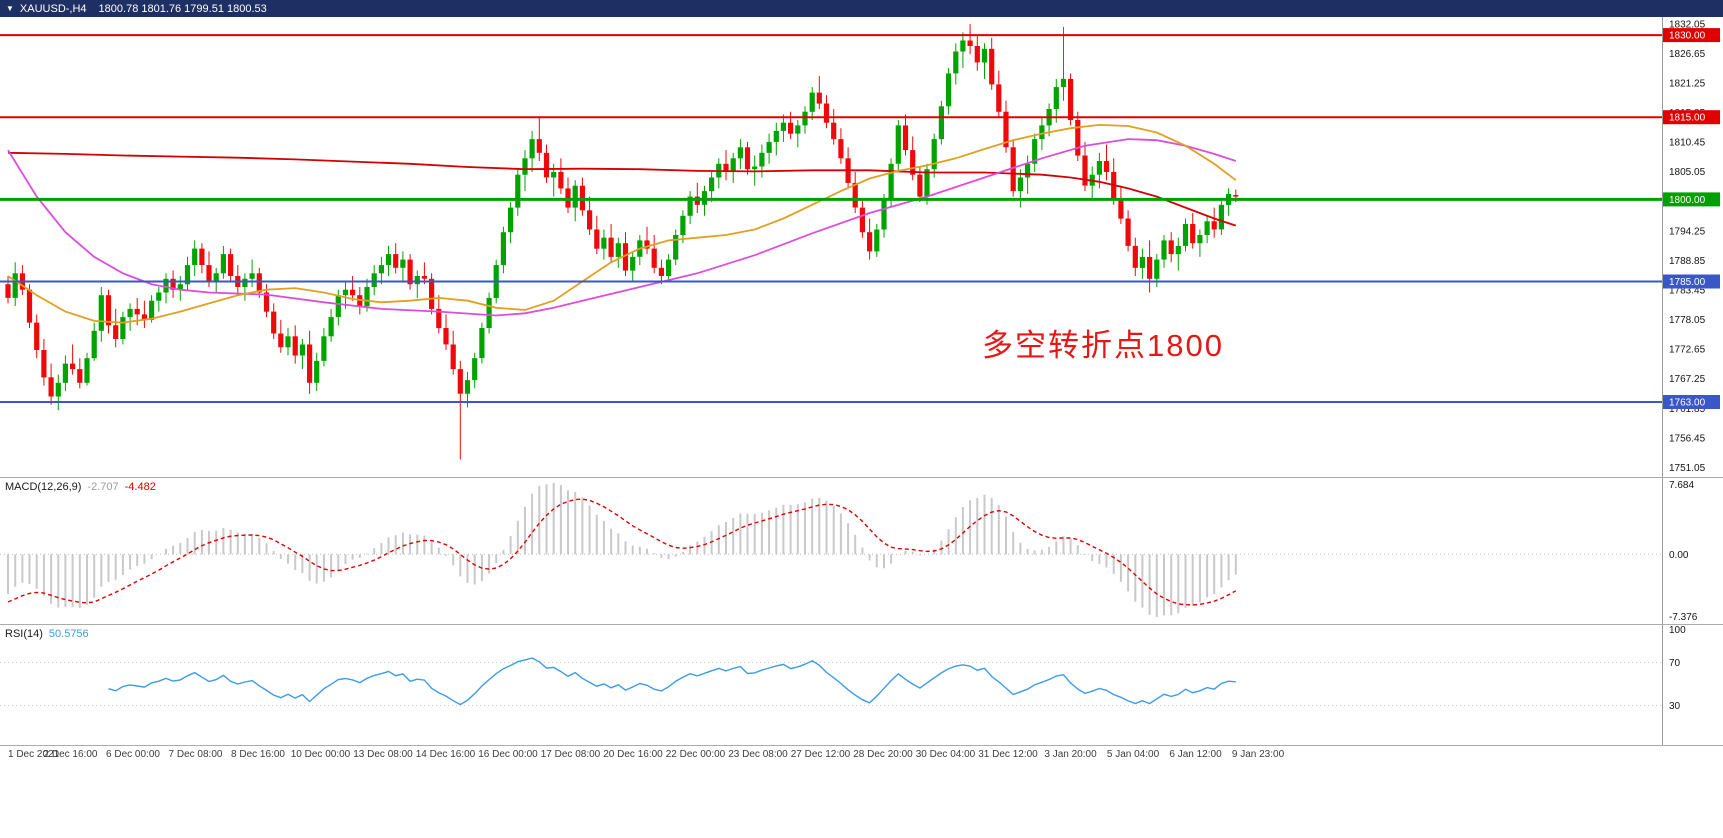 This screenshot has height=838, width=1723. Describe the element at coordinates (1675, 663) in the screenshot. I see `rsi-axis-label: 70` at that location.